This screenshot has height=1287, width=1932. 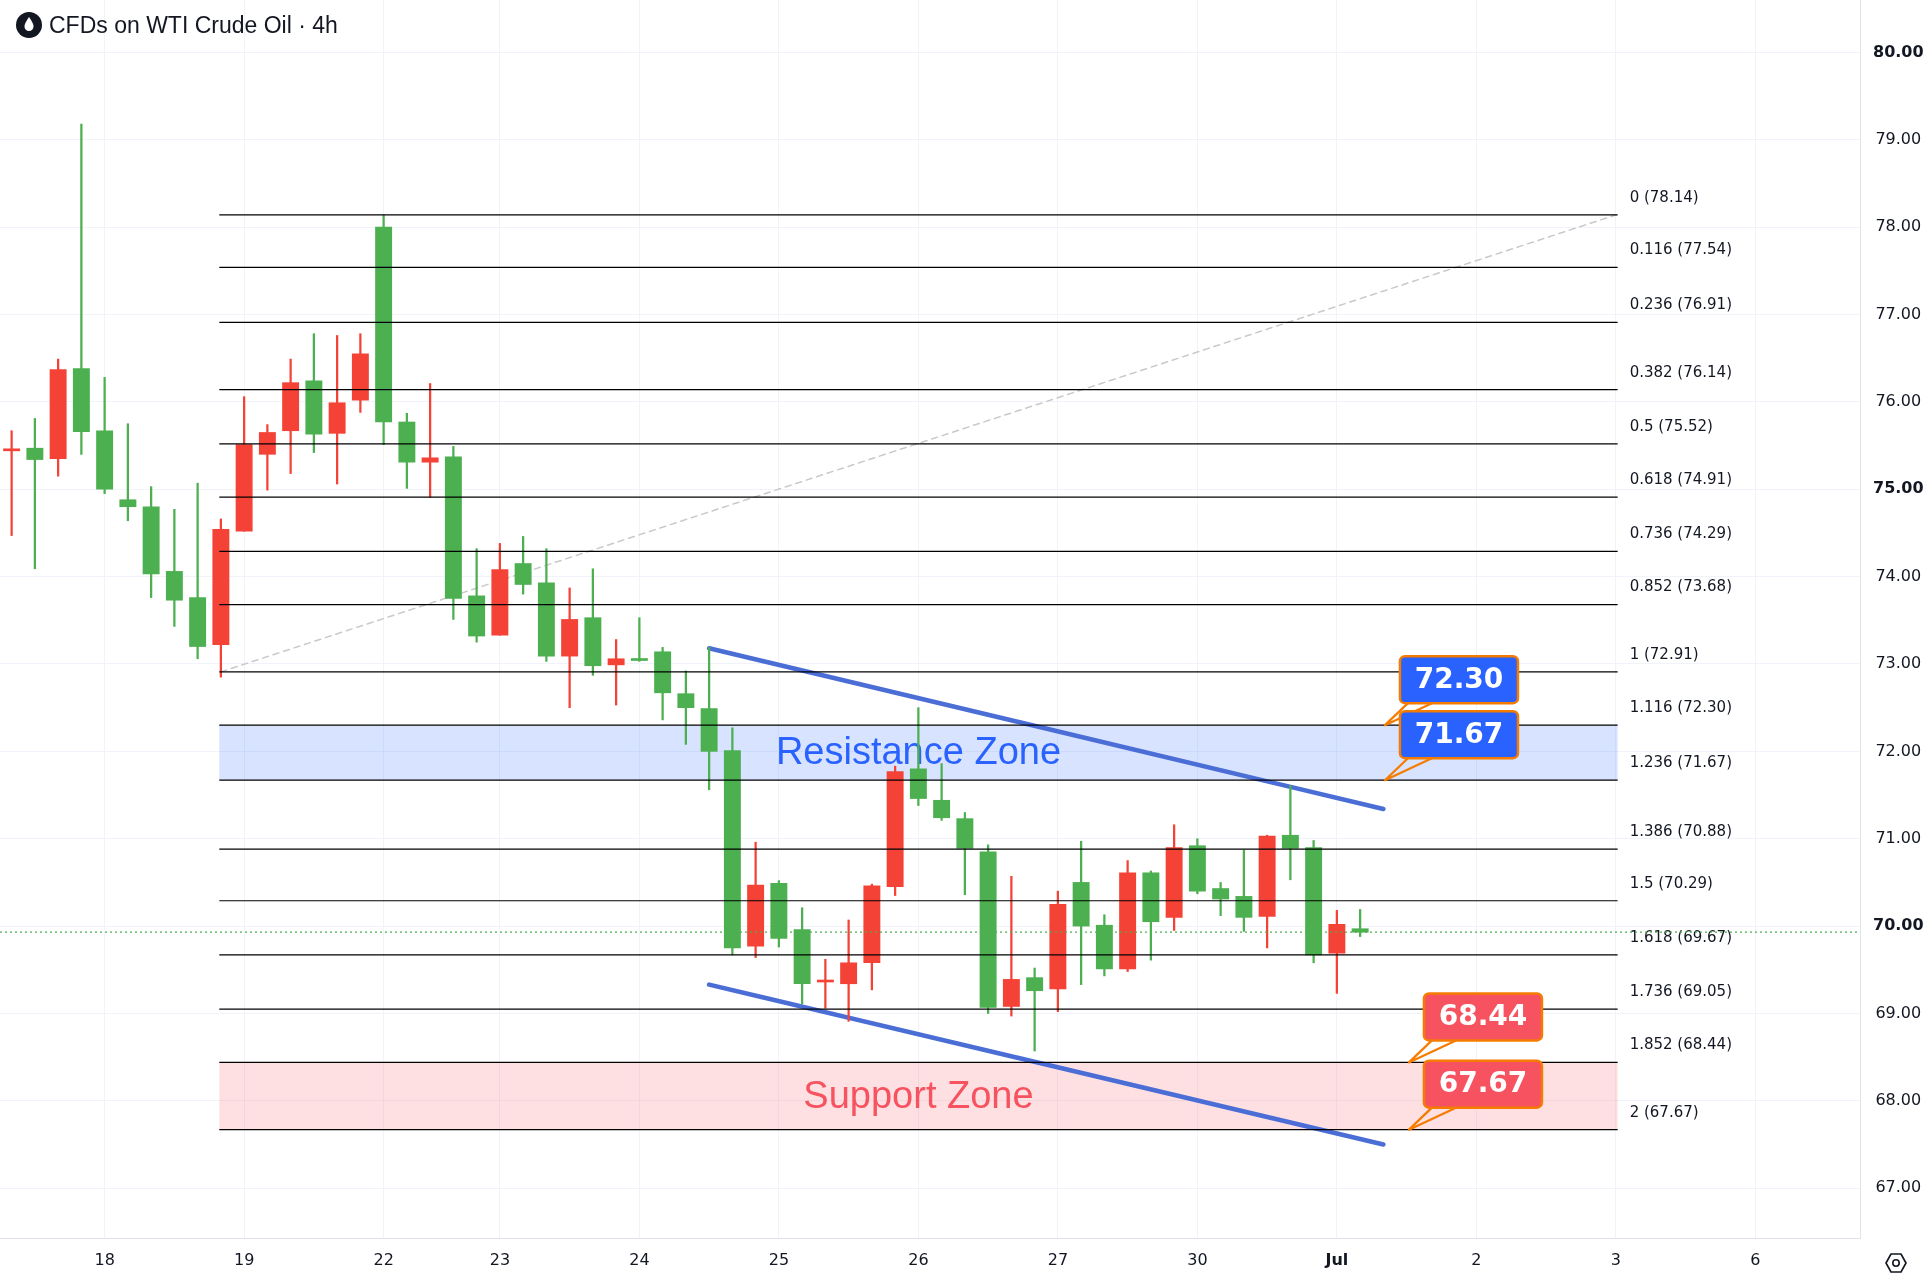 I want to click on y-tick-label: 78.00, so click(x=1898, y=226).